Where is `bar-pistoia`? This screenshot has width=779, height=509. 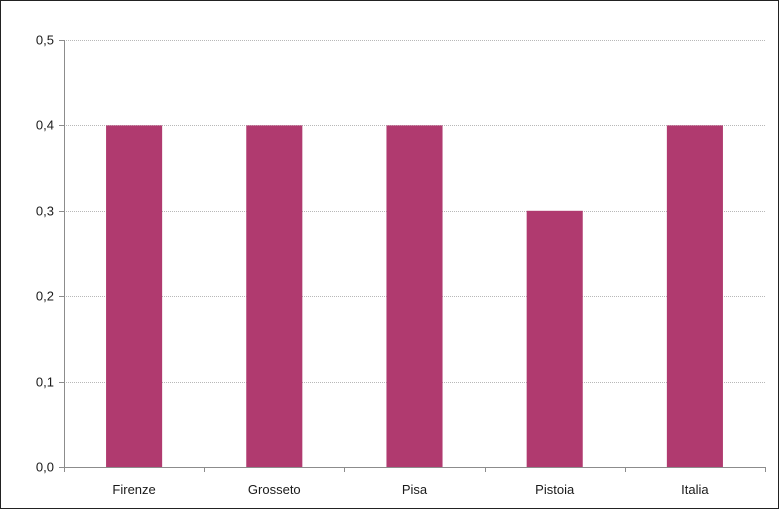 bar-pistoia is located at coordinates (554, 339).